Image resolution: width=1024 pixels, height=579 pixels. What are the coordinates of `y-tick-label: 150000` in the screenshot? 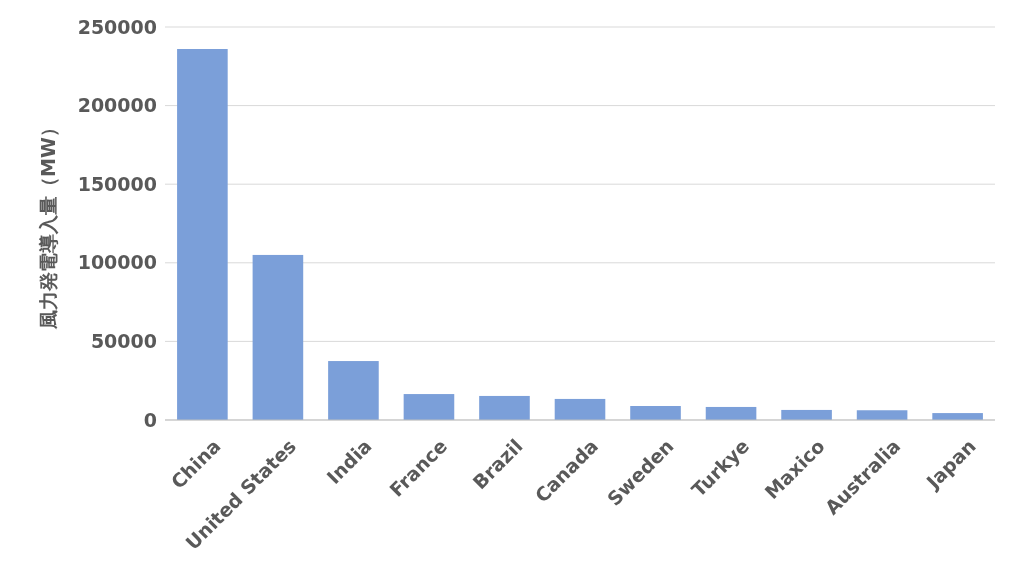 It's located at (117, 183).